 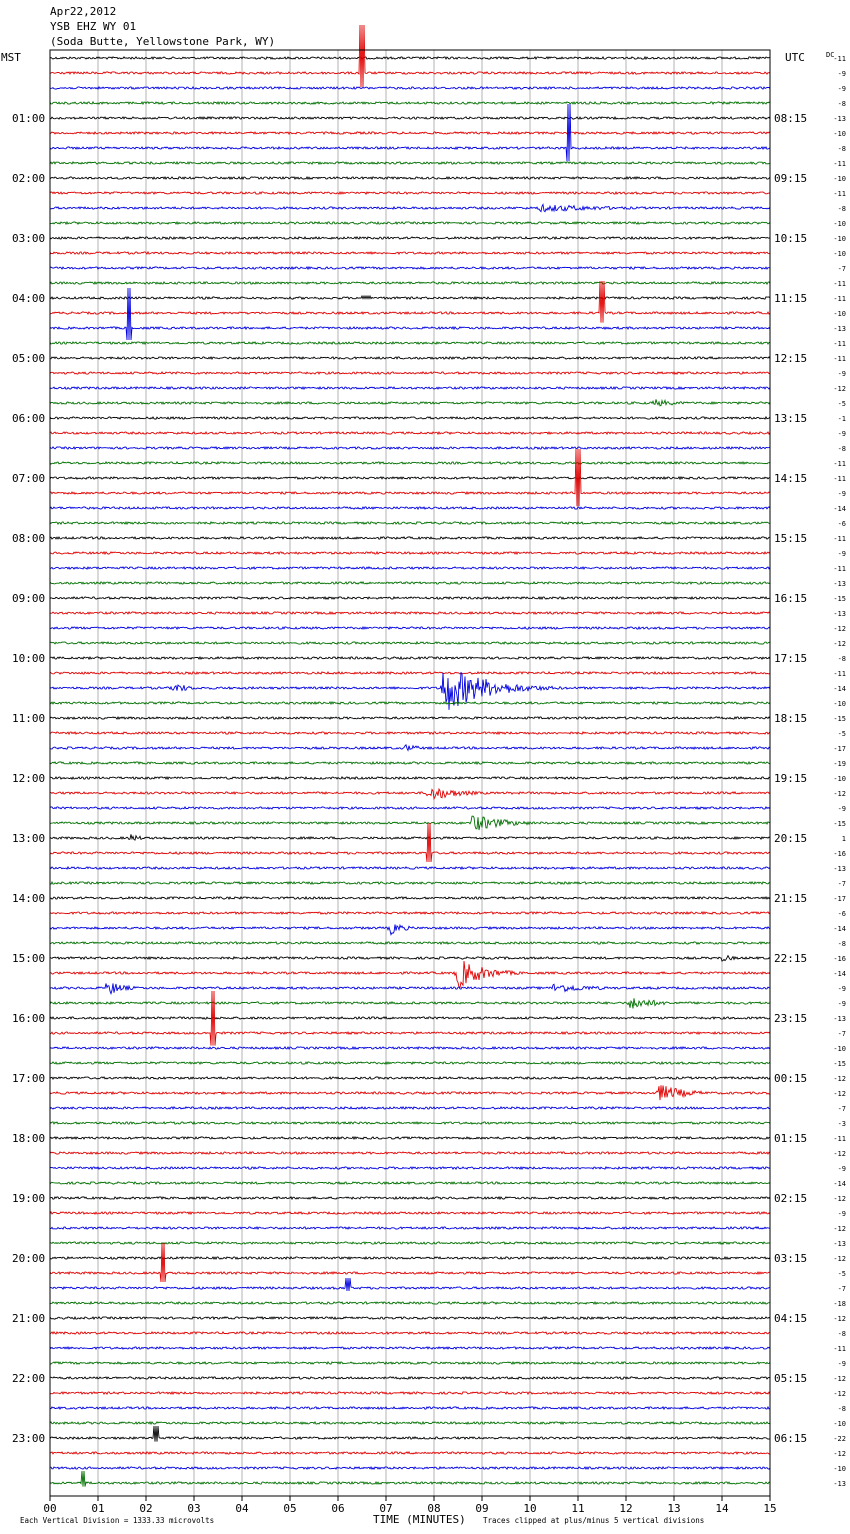 What do you see at coordinates (28, 1018) in the screenshot?
I see `hour-label-left: 16:00` at bounding box center [28, 1018].